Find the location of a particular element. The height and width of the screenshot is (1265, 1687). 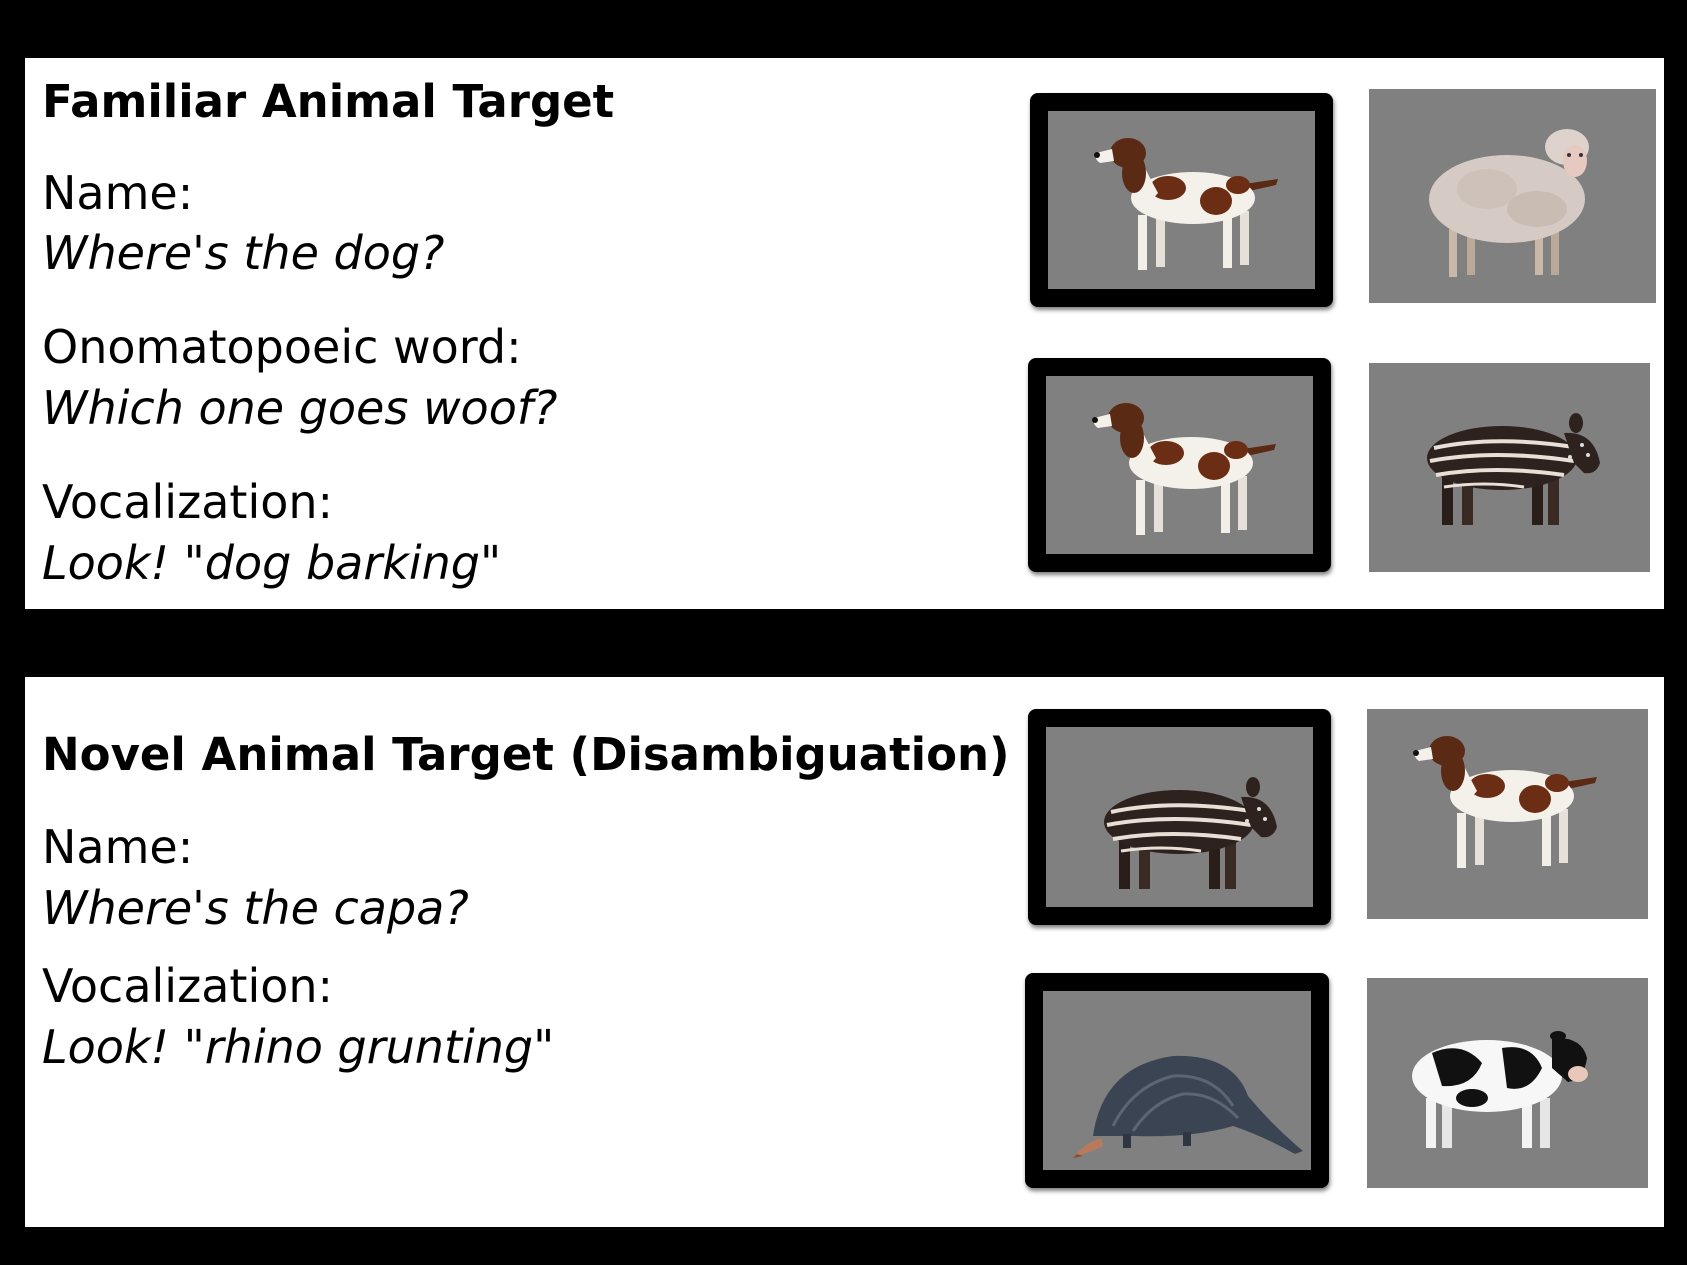

target-tile-pangolin is located at coordinates (1177, 1080).